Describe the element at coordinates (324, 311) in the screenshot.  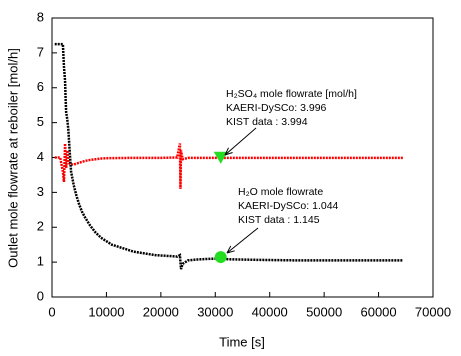
I see `x-tick-label: 50000` at that location.